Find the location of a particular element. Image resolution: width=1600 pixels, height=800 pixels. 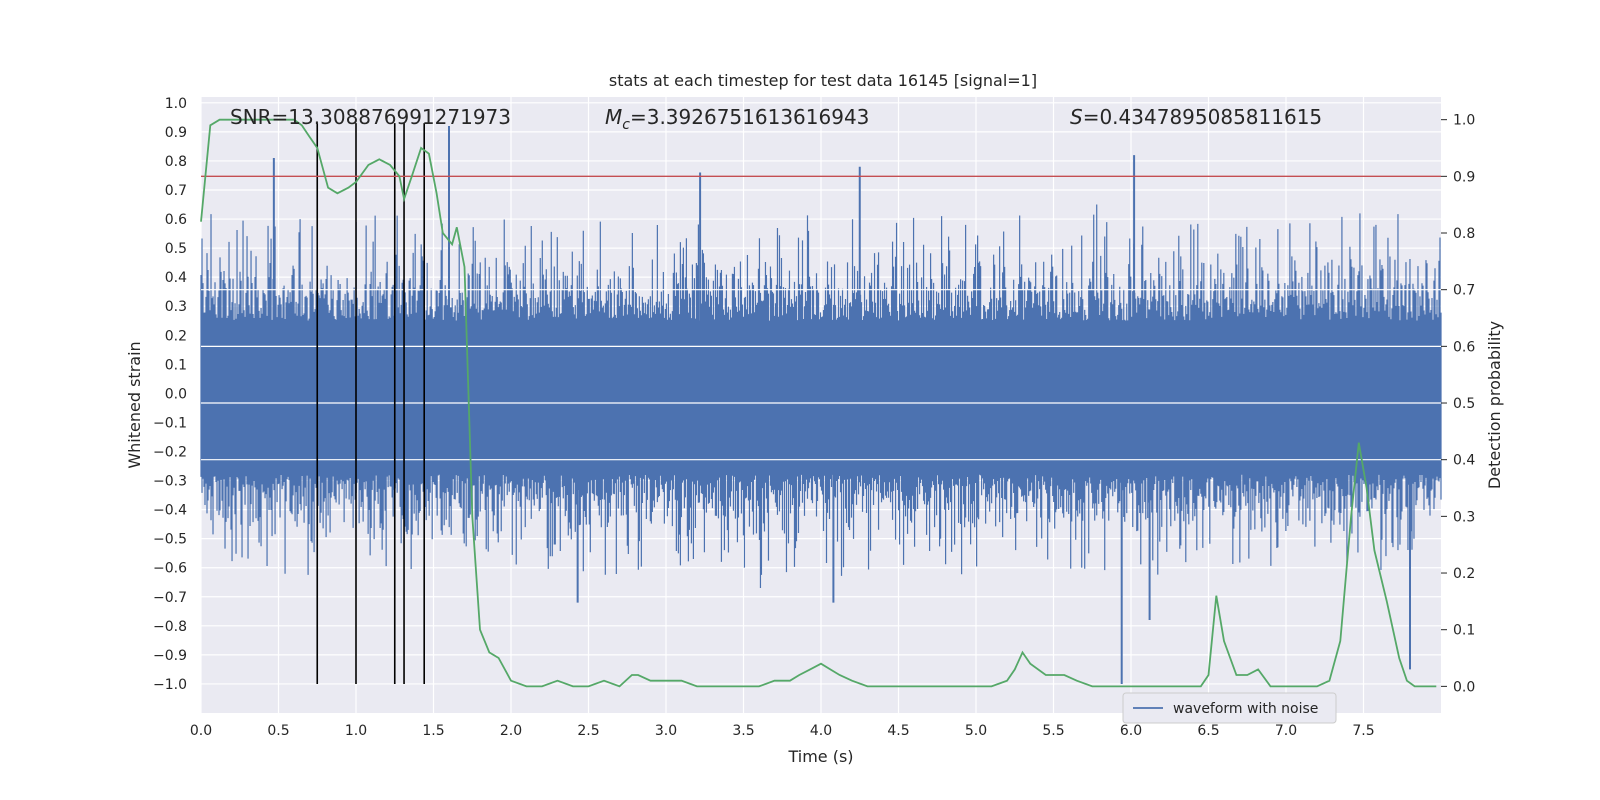

y-left-tick-label-19: −0.9 is located at coordinates (170, 656).